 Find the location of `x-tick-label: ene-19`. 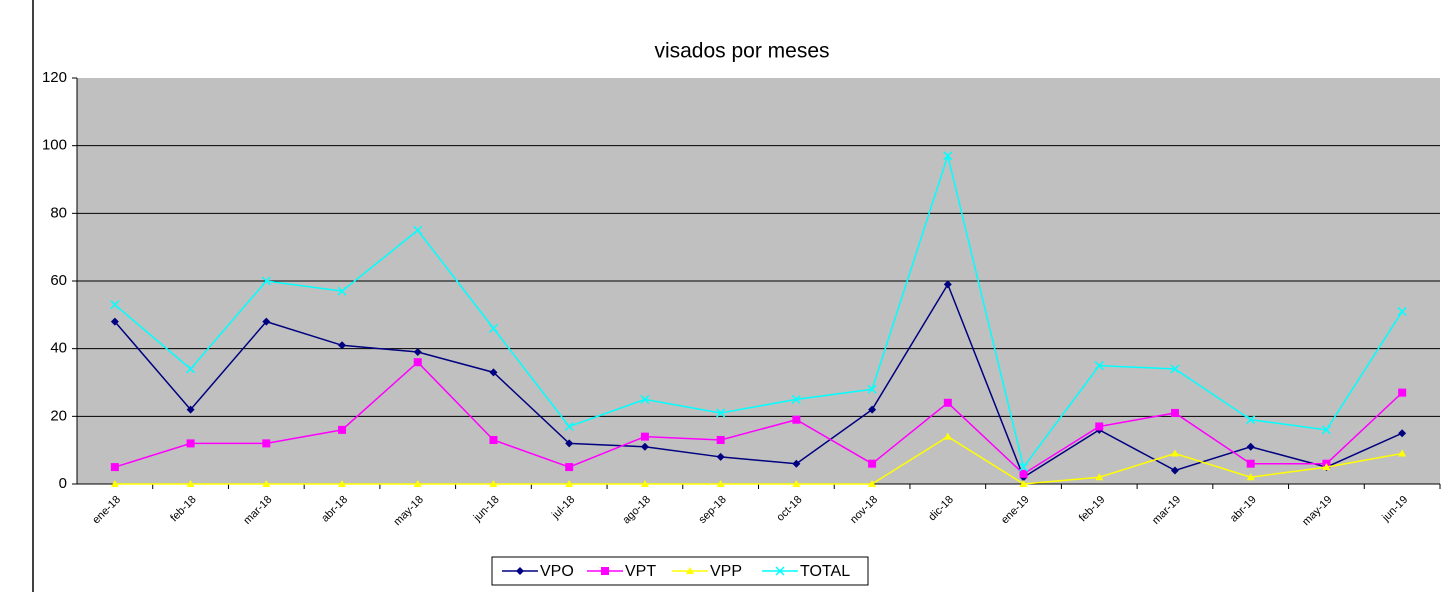

x-tick-label: ene-19 is located at coordinates (1015, 510).